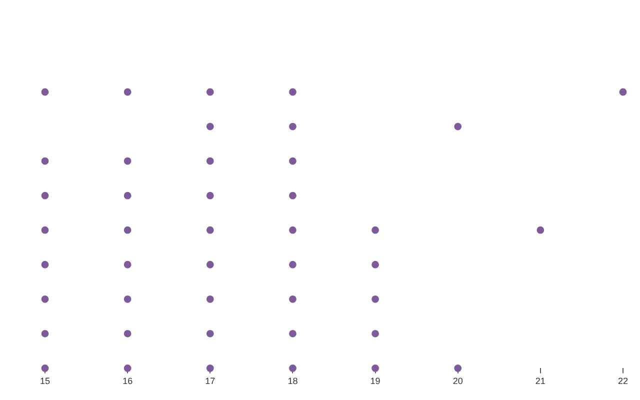 This screenshot has height=400, width=640. What do you see at coordinates (540, 381) in the screenshot?
I see `x-tick-label: 21` at bounding box center [540, 381].